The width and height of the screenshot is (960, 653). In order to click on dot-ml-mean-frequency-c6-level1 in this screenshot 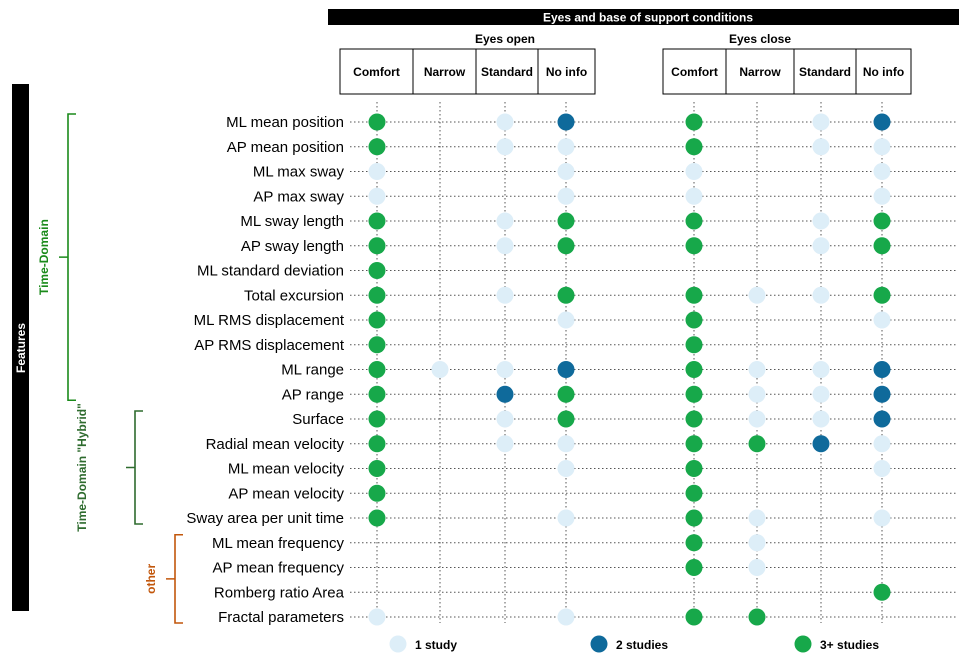, I will do `click(757, 543)`.